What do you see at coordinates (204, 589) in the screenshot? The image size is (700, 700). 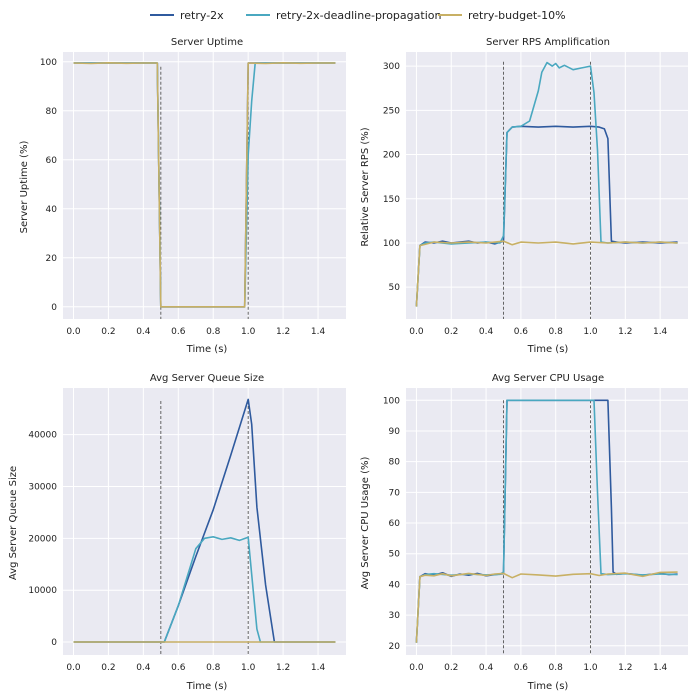 I see `series-line-retry-2x-deadline-propagation` at bounding box center [204, 589].